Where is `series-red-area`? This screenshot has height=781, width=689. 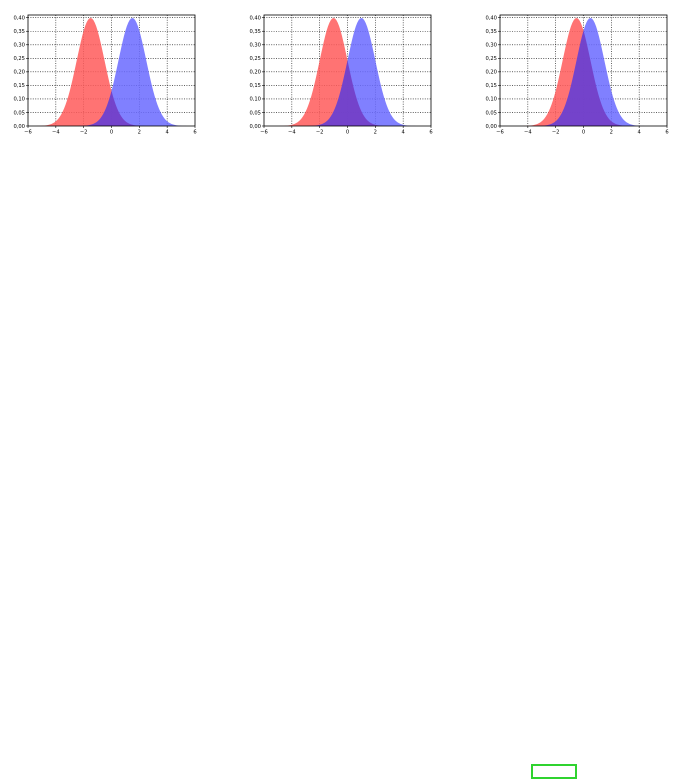 series-red-area is located at coordinates (111, 72).